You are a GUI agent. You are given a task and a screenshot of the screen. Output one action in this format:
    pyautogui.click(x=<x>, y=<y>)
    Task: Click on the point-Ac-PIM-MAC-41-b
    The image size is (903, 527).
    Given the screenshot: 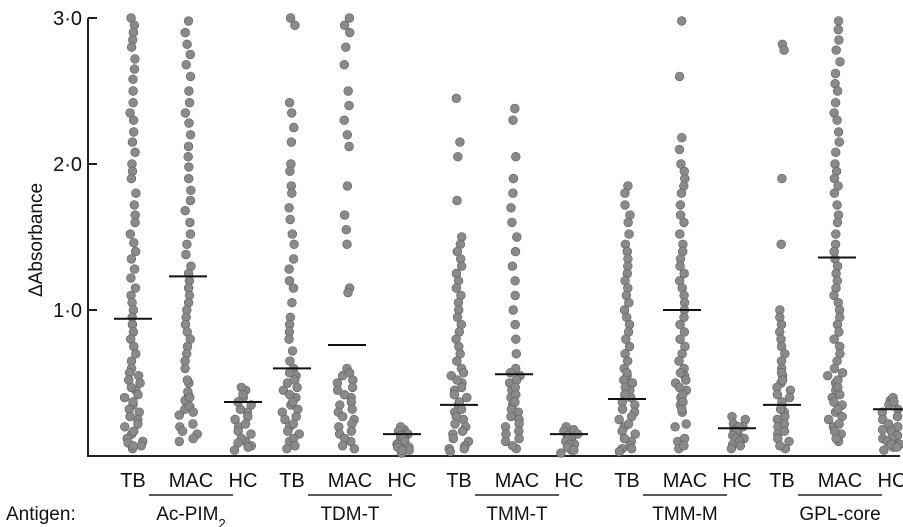 What is the action you would take?
    pyautogui.click(x=193, y=412)
    